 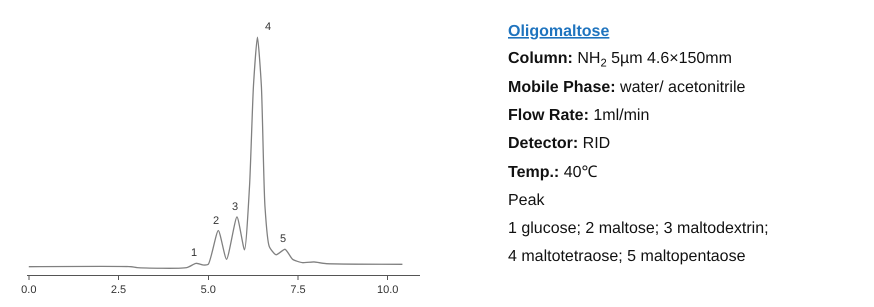 What do you see at coordinates (559, 143) in the screenshot?
I see `text: Detector: RID` at bounding box center [559, 143].